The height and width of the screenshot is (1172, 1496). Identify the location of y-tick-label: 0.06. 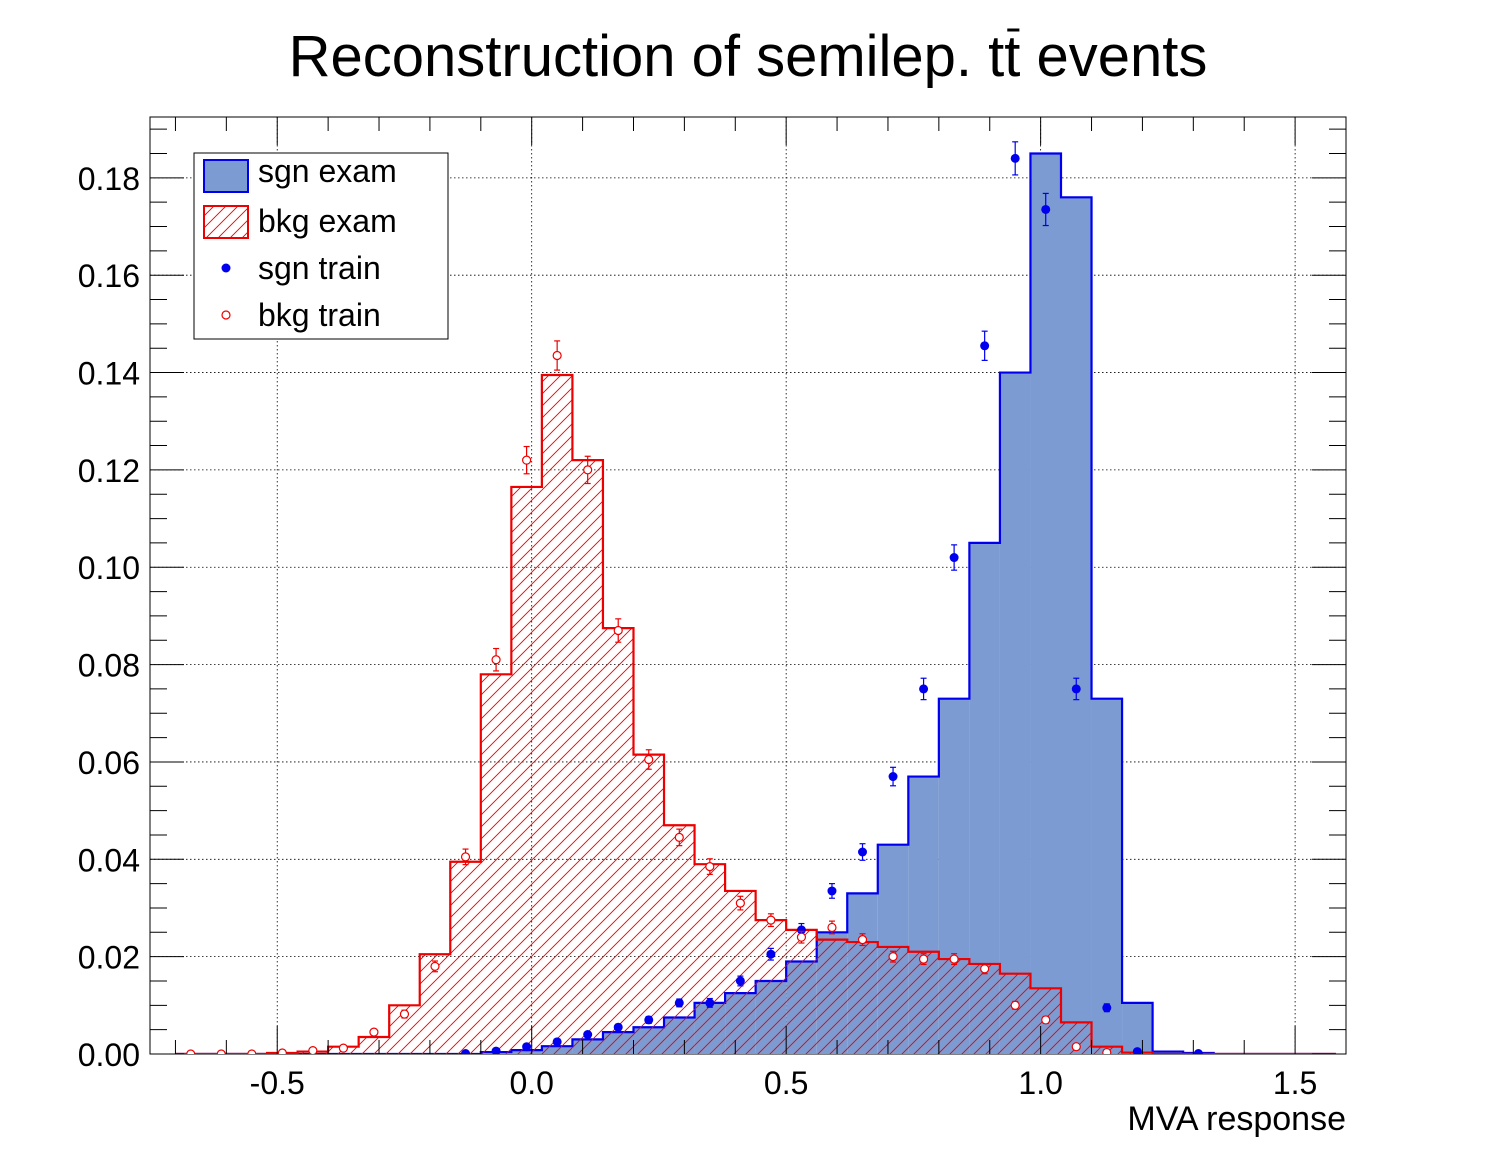
(109, 763).